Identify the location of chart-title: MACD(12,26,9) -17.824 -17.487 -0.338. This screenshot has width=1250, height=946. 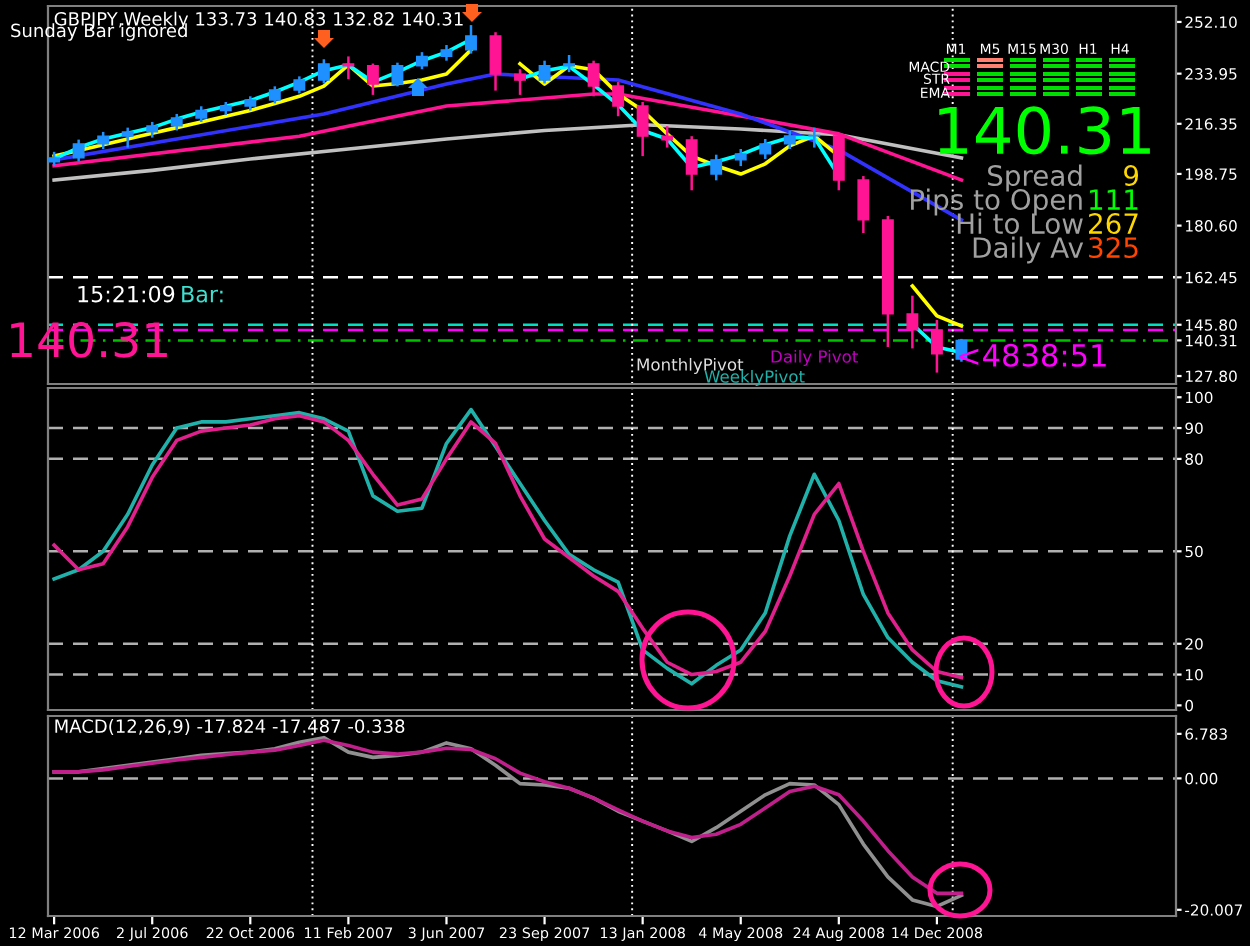
(230, 727).